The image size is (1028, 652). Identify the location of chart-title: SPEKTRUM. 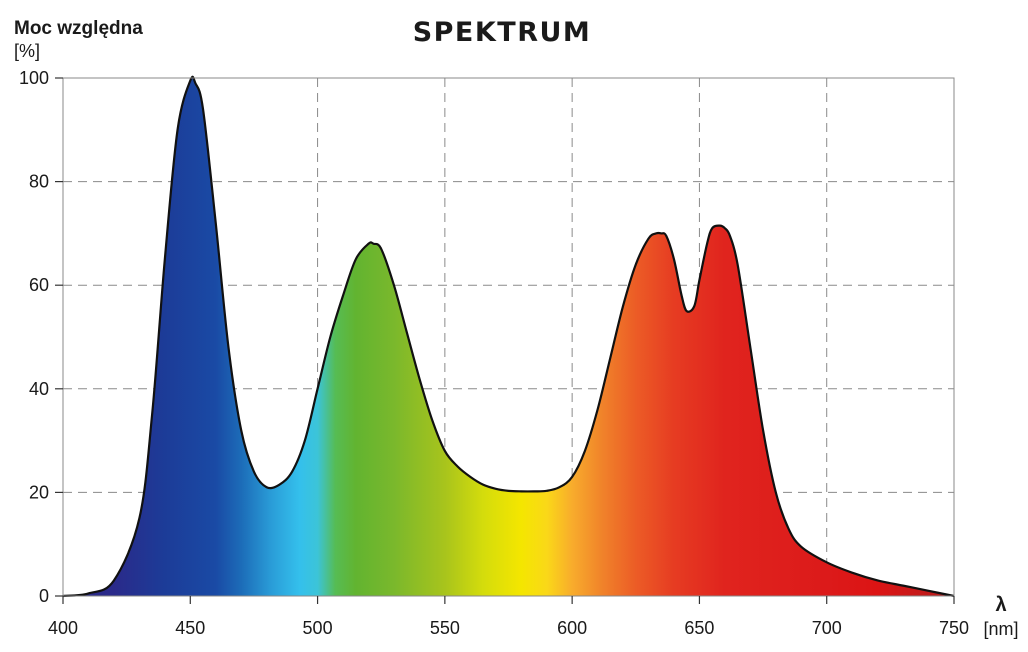
(502, 32).